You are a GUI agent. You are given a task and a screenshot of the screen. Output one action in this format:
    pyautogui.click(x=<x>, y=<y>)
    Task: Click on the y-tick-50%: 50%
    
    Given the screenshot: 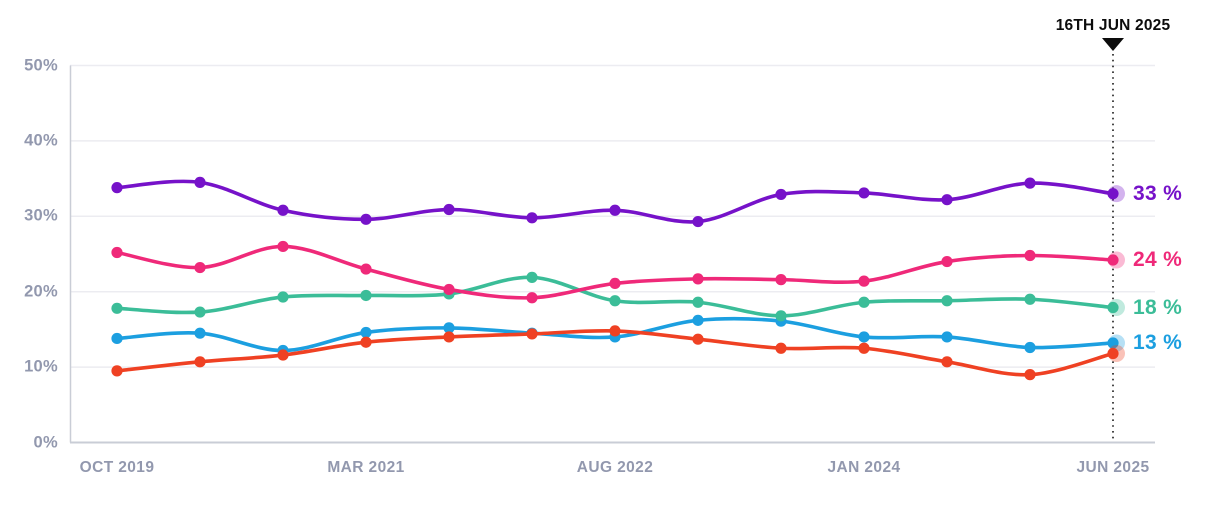 What is the action you would take?
    pyautogui.click(x=41, y=65)
    